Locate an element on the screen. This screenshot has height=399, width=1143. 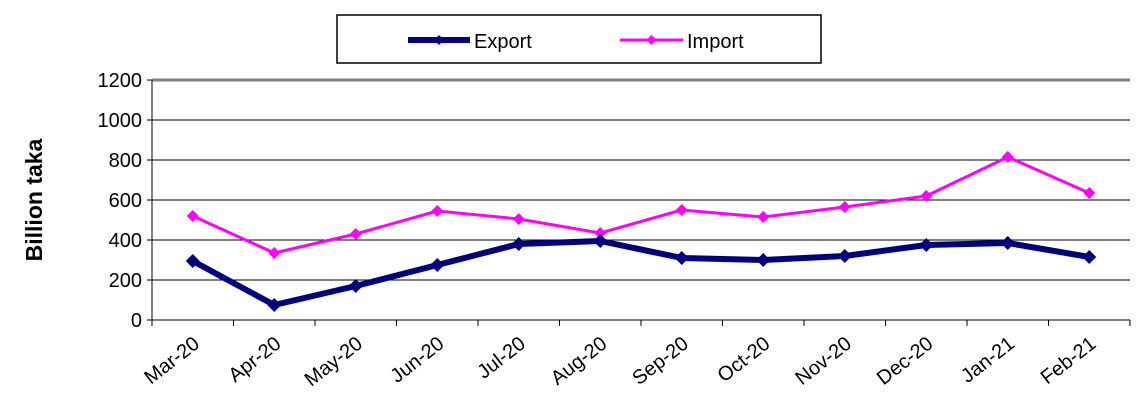
x-tick-label: Apr-20 is located at coordinates (254, 360).